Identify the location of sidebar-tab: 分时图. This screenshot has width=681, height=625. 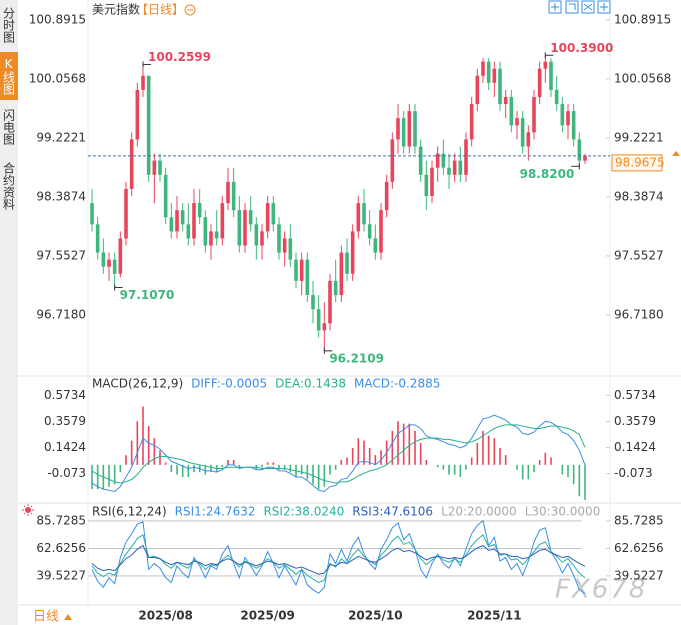
(8, 25).